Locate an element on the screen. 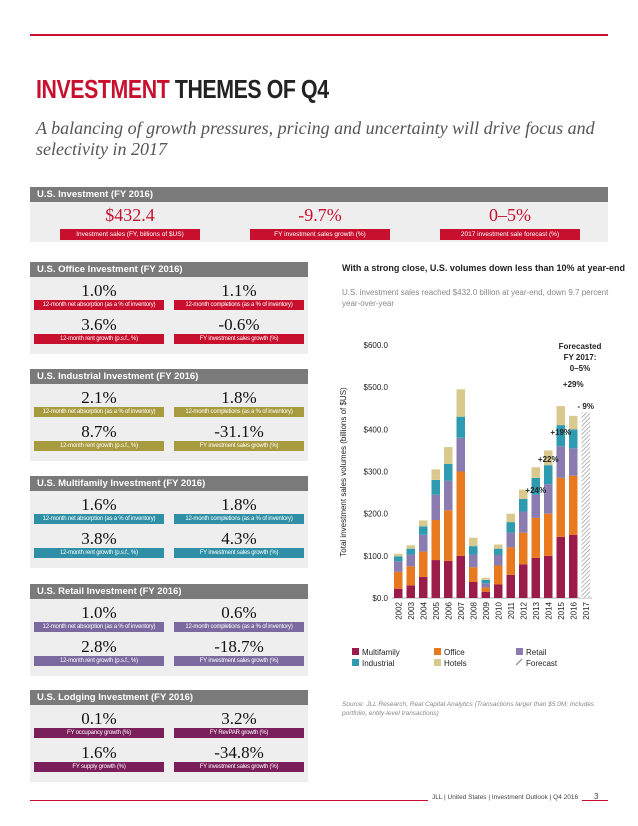 Image resolution: width=638 pixels, height=826 pixels. bar-industrial-2016 is located at coordinates (573, 439).